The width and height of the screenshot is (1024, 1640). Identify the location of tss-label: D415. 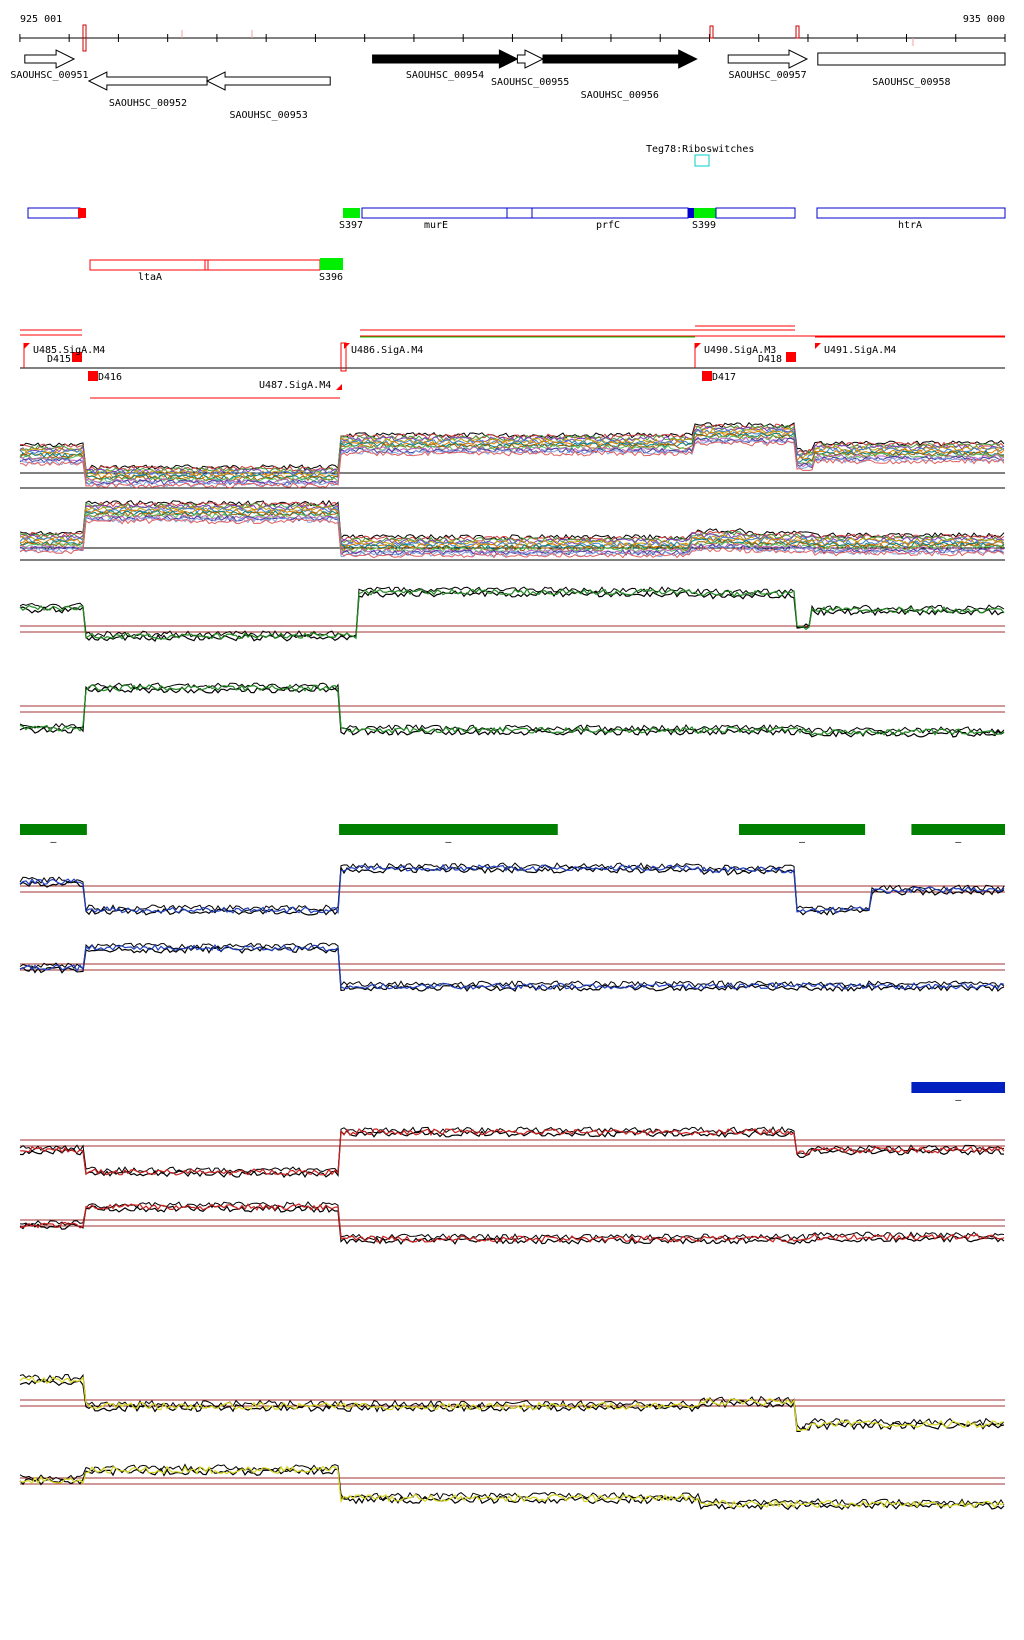
(59, 359).